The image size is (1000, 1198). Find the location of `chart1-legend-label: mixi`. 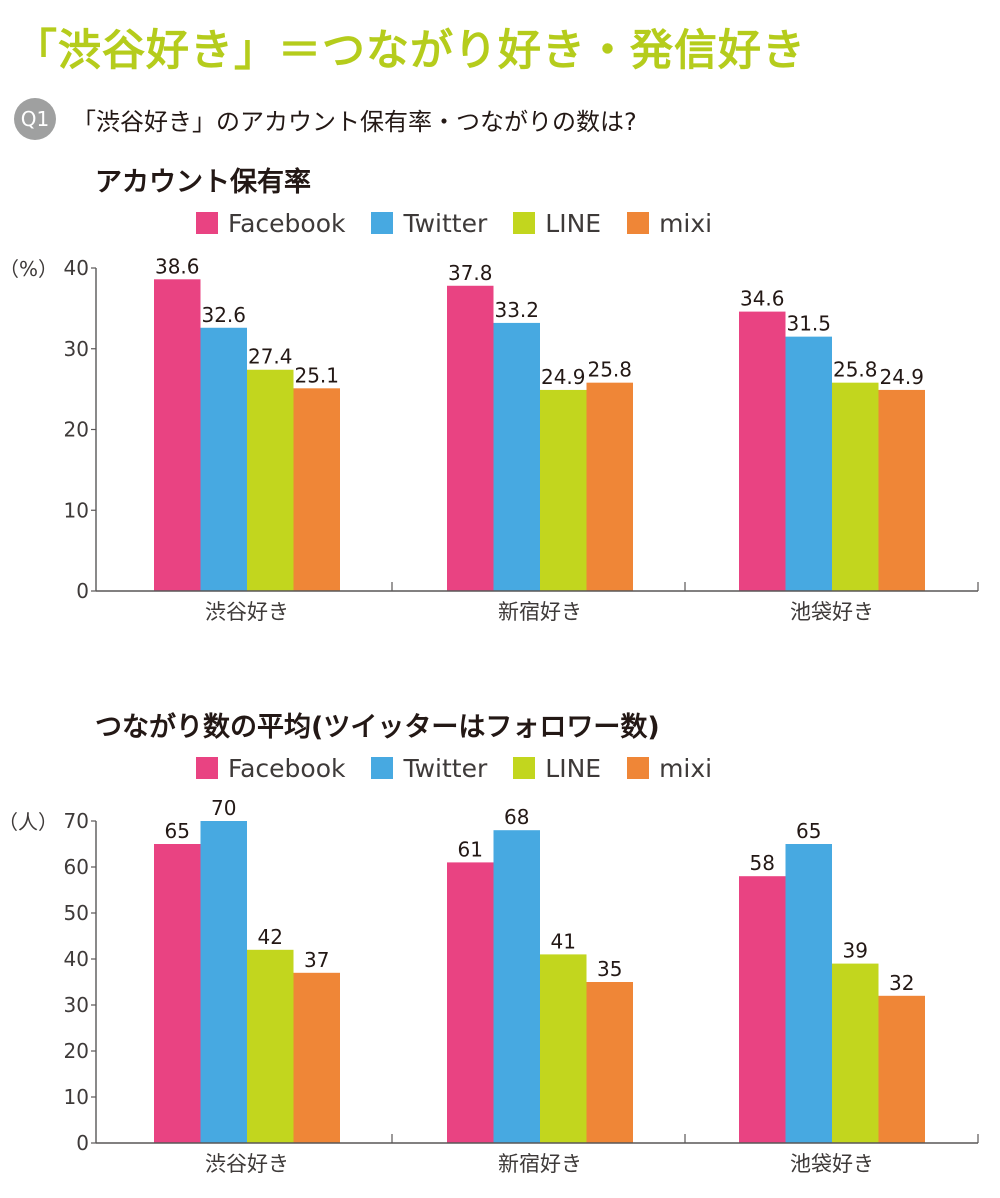

chart1-legend-label: mixi is located at coordinates (686, 223).